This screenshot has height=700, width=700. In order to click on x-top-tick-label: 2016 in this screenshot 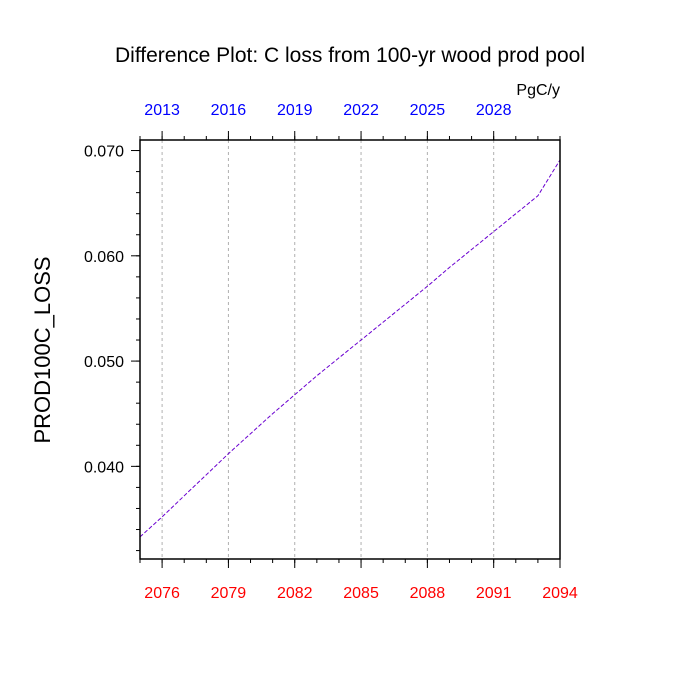, I will do `click(229, 110)`.